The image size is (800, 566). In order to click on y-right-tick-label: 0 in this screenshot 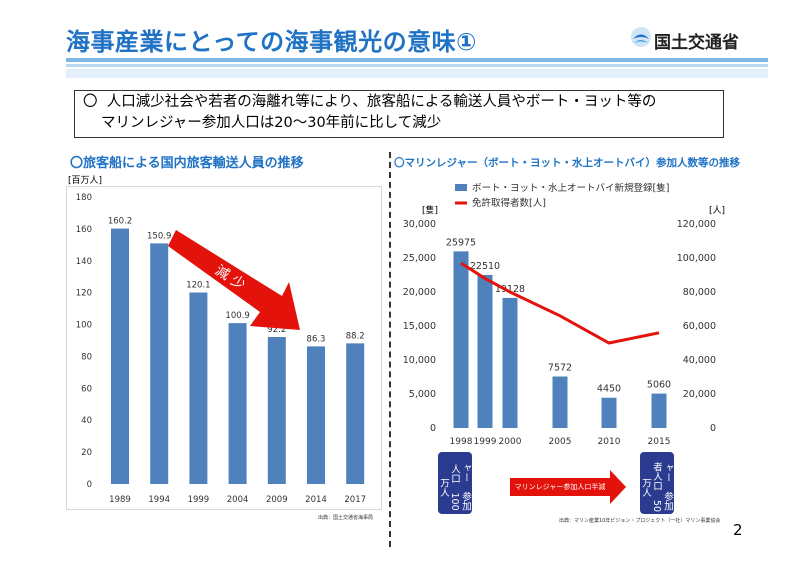, I will do `click(713, 428)`.